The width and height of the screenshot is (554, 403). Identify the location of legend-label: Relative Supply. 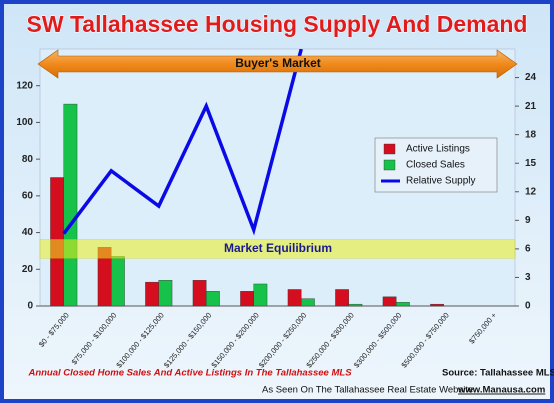
(440, 181).